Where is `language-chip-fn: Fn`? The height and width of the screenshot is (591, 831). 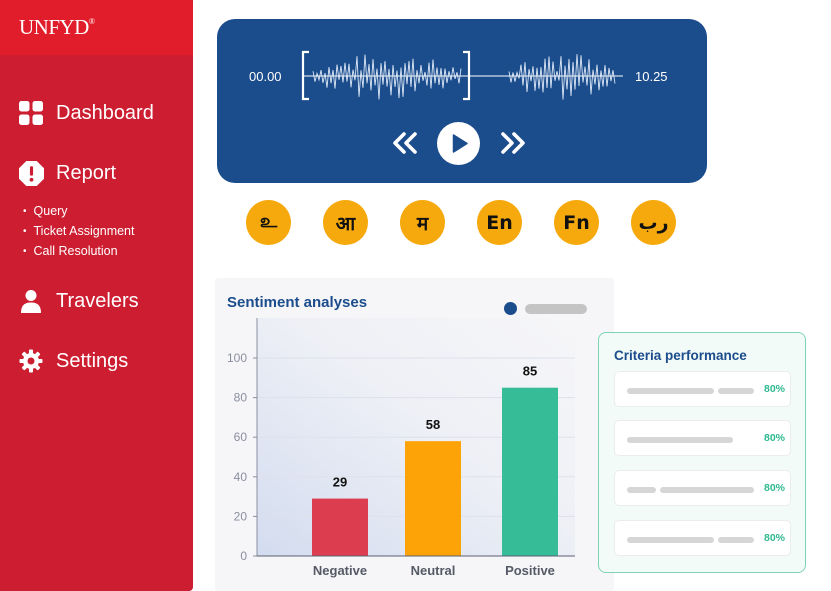
language-chip-fn: Fn is located at coordinates (576, 222).